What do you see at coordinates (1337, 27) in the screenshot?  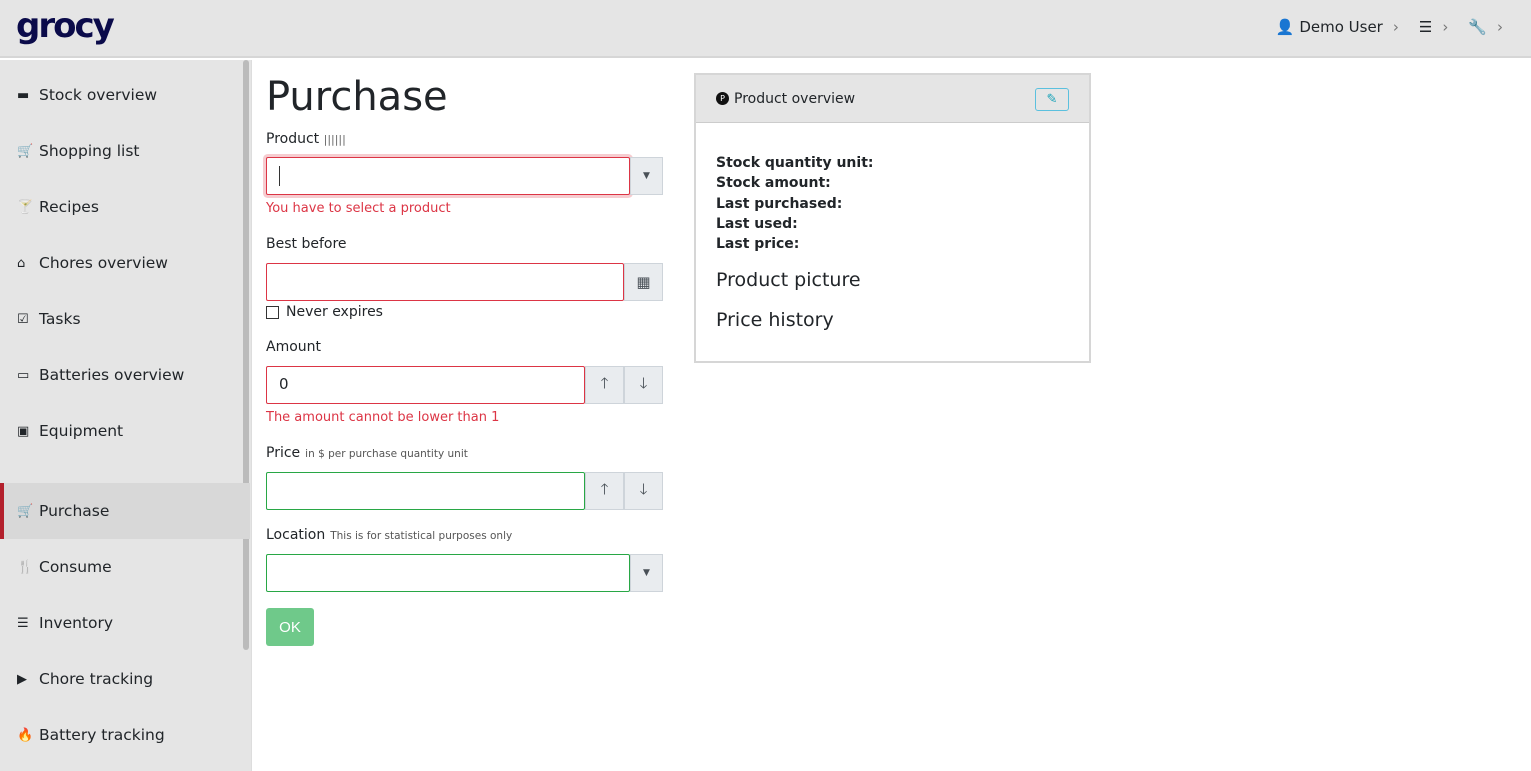 I see `user-menu: 👤 Demo User ›` at bounding box center [1337, 27].